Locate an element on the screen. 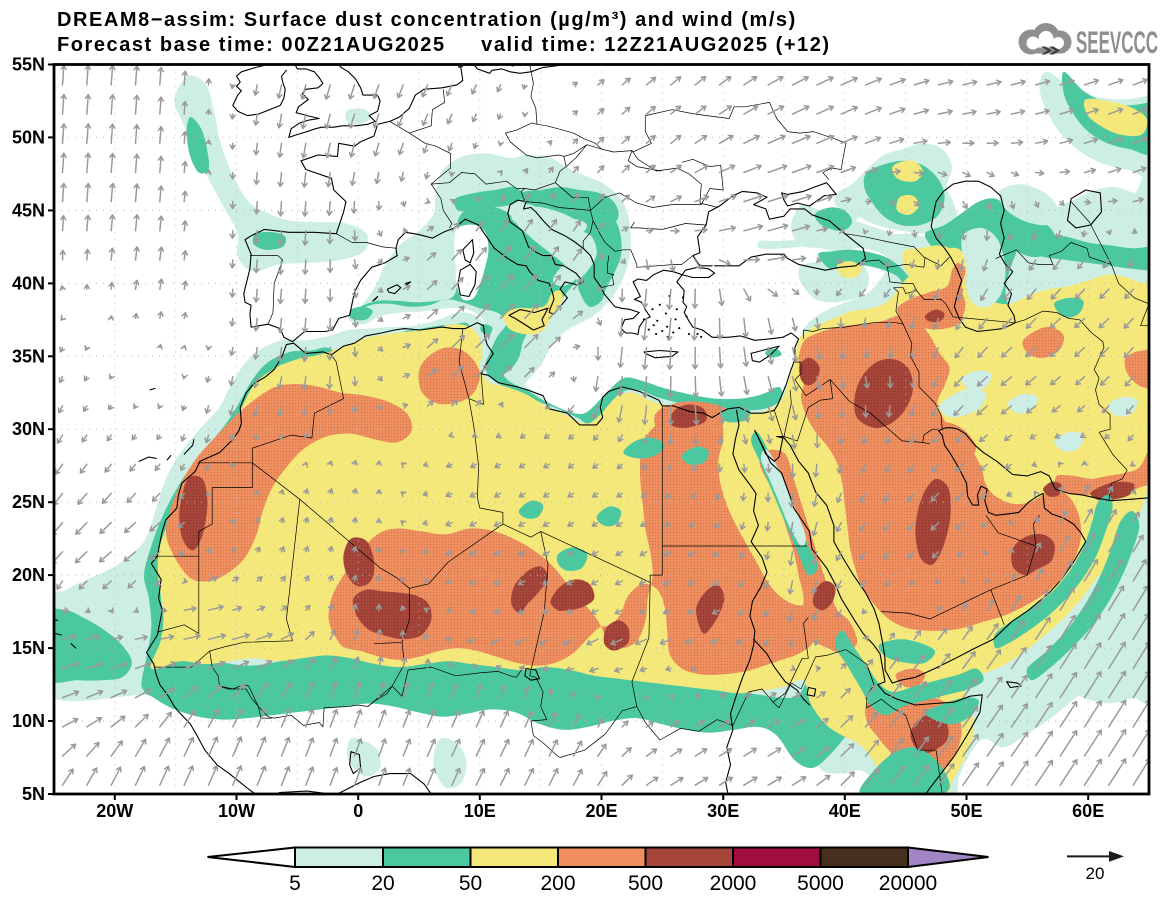 The image size is (1165, 907). svg-text: 20E is located at coordinates (601, 811).